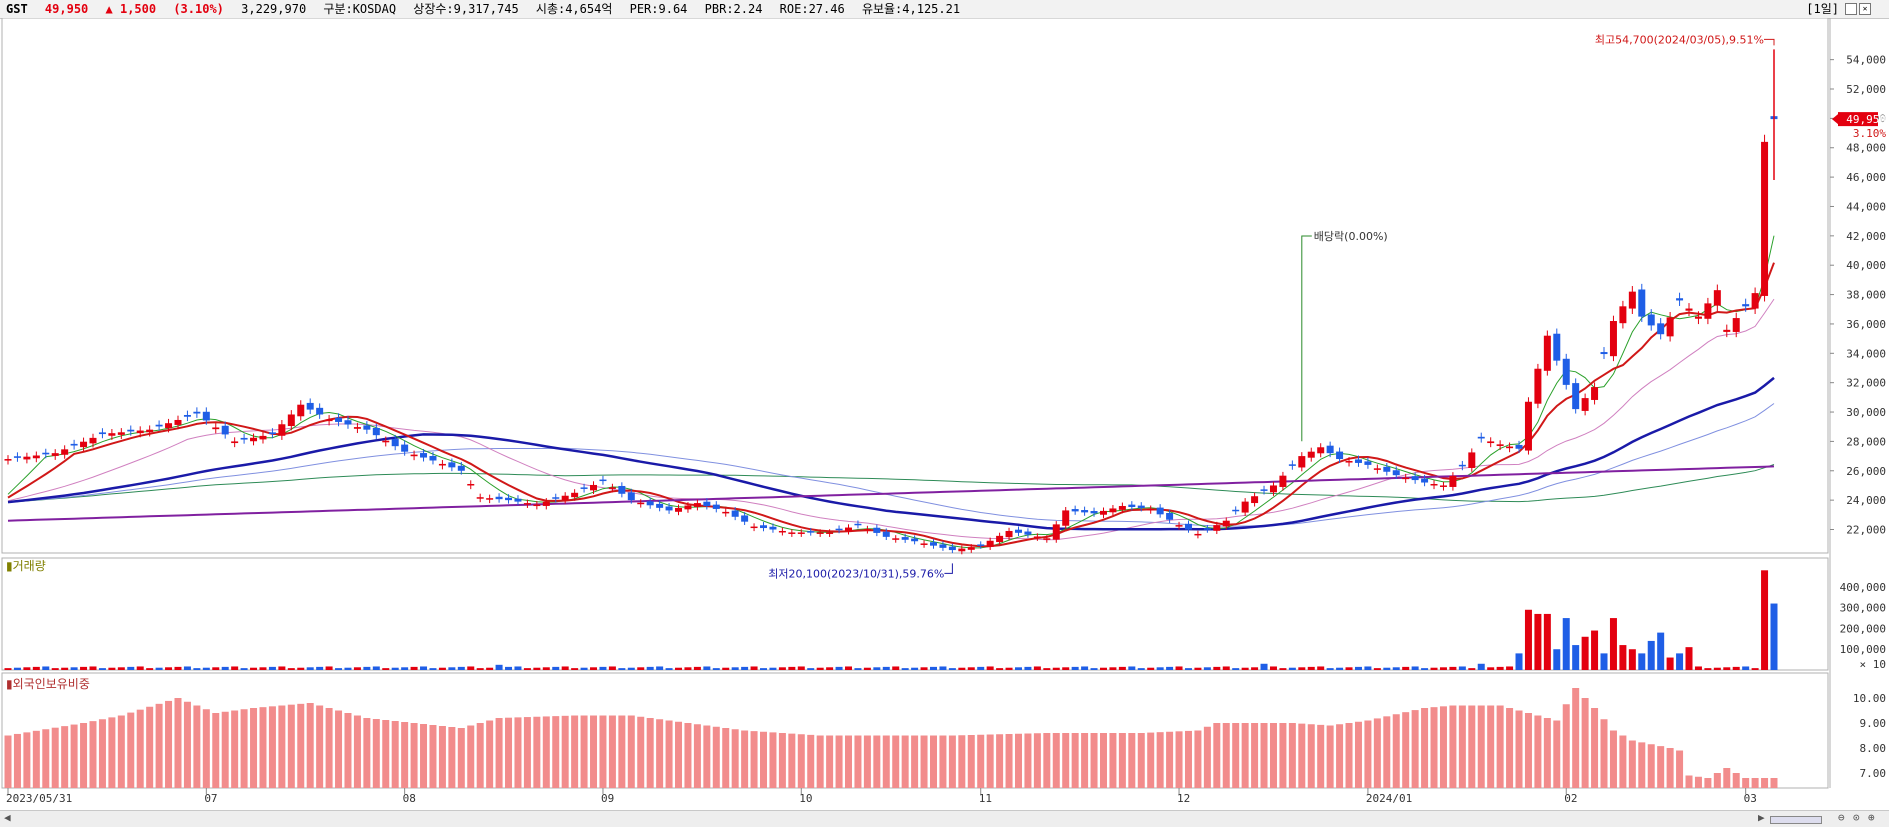  I want to click on volume-tick-label: 400,000, so click(1863, 587).